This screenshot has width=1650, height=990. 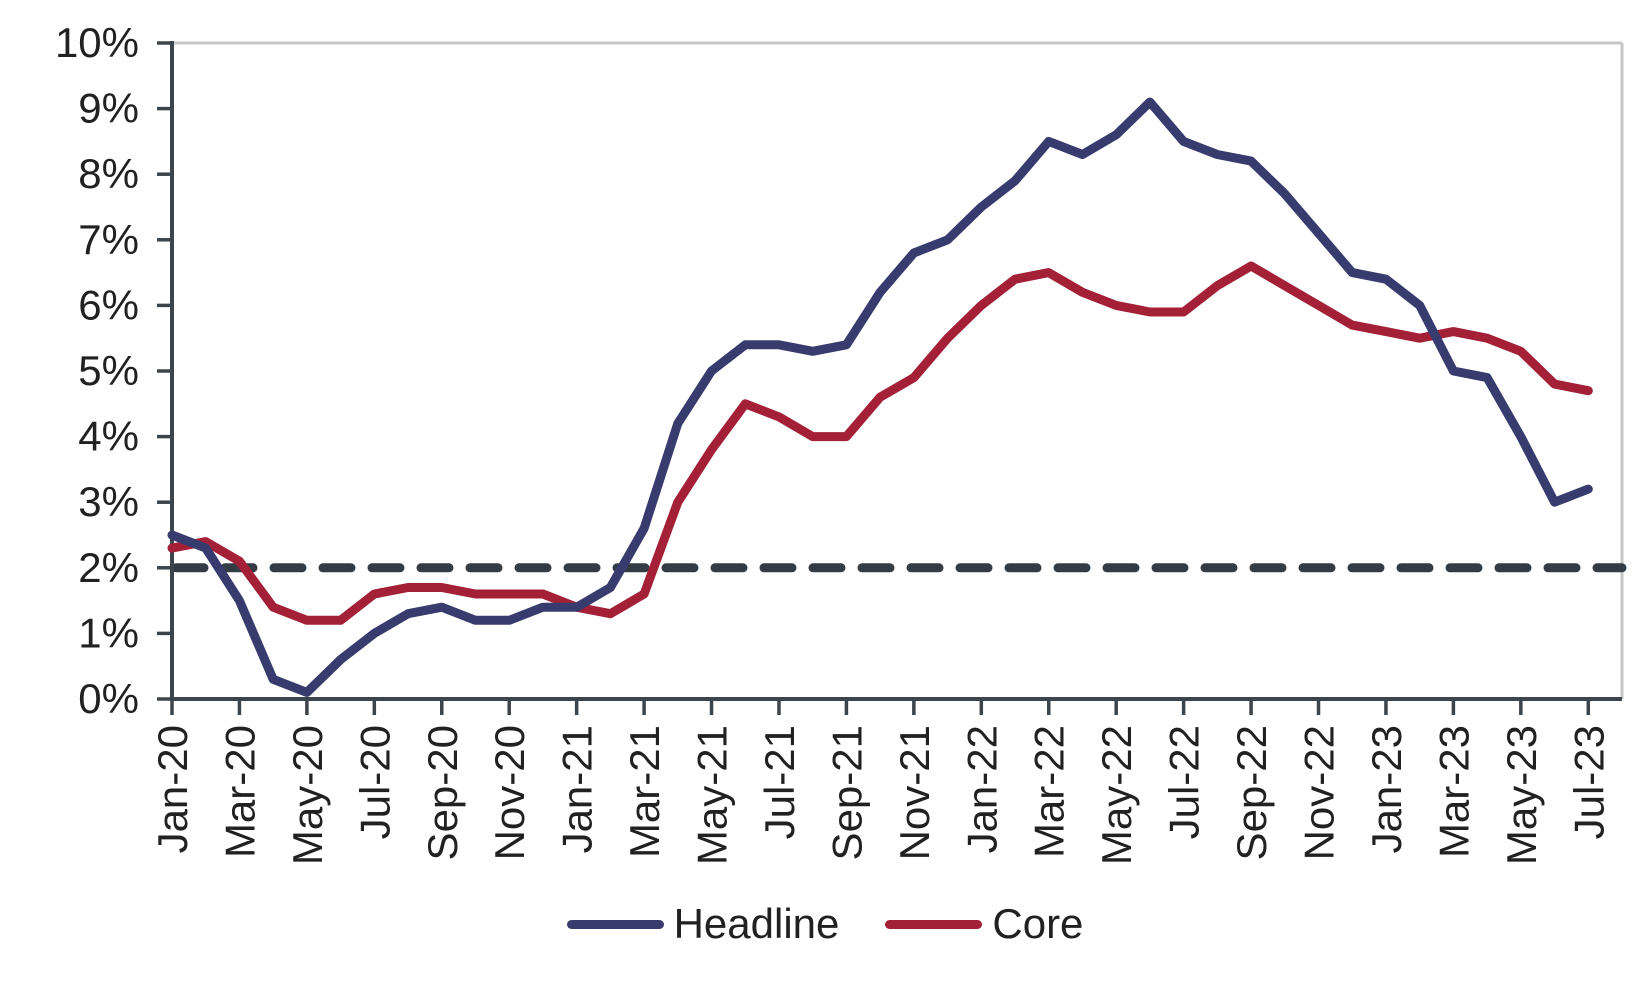 What do you see at coordinates (1251, 792) in the screenshot?
I see `x-axis-tick-label: Sep-22` at bounding box center [1251, 792].